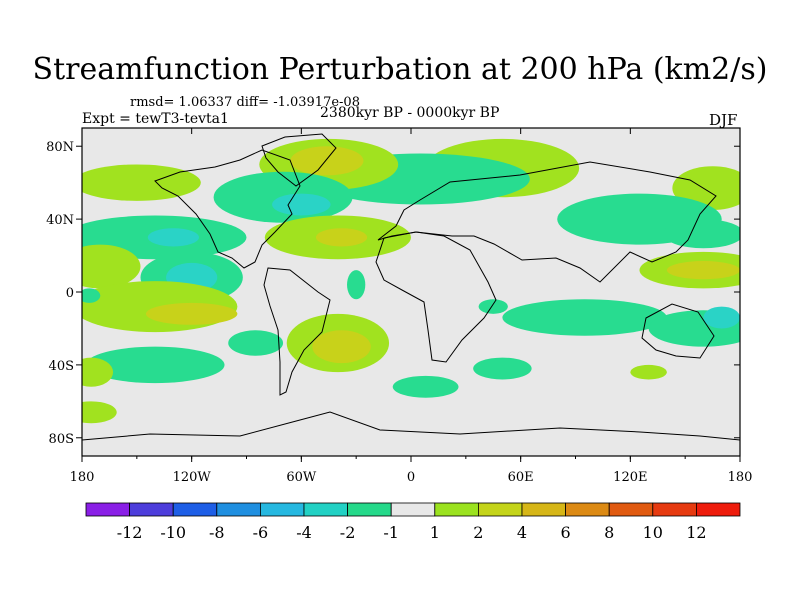  Describe the element at coordinates (723, 120) in the screenshot. I see `season-label: DJF` at that location.